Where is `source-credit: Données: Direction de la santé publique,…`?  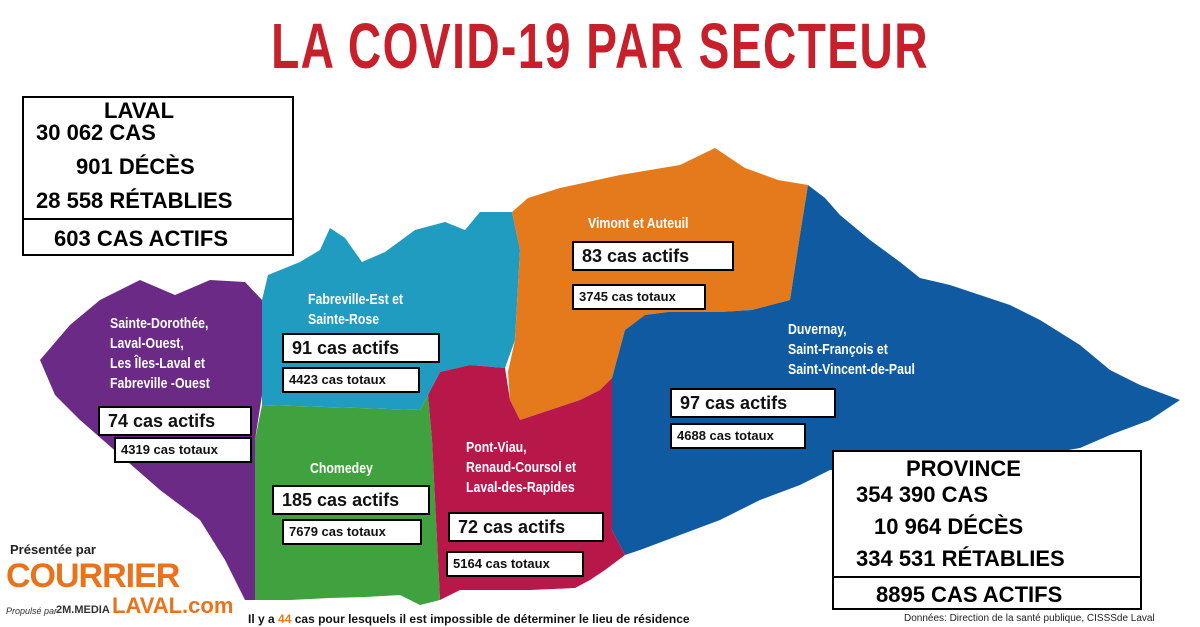
source-credit: Données: Direction de la santé publique,… is located at coordinates (1029, 618).